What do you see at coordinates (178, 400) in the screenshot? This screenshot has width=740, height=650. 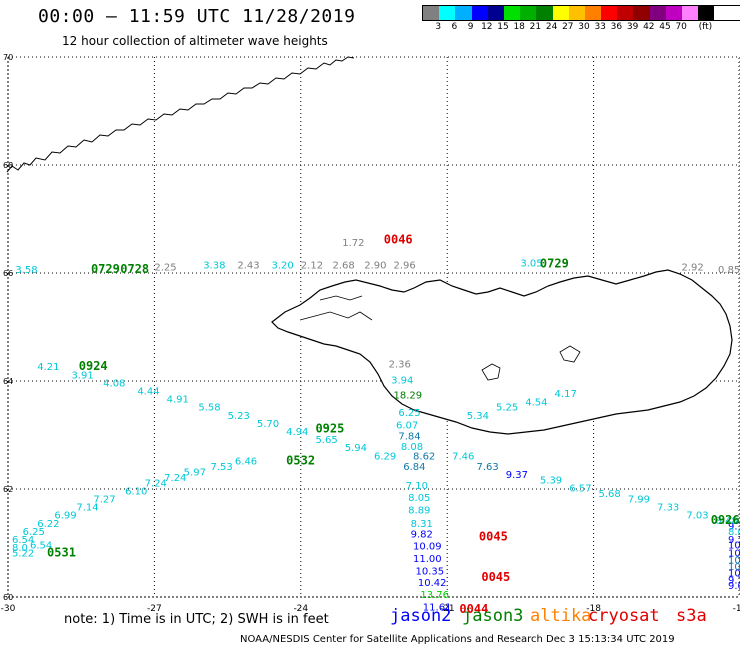 I see `wave-height-label: 4.91` at bounding box center [178, 400].